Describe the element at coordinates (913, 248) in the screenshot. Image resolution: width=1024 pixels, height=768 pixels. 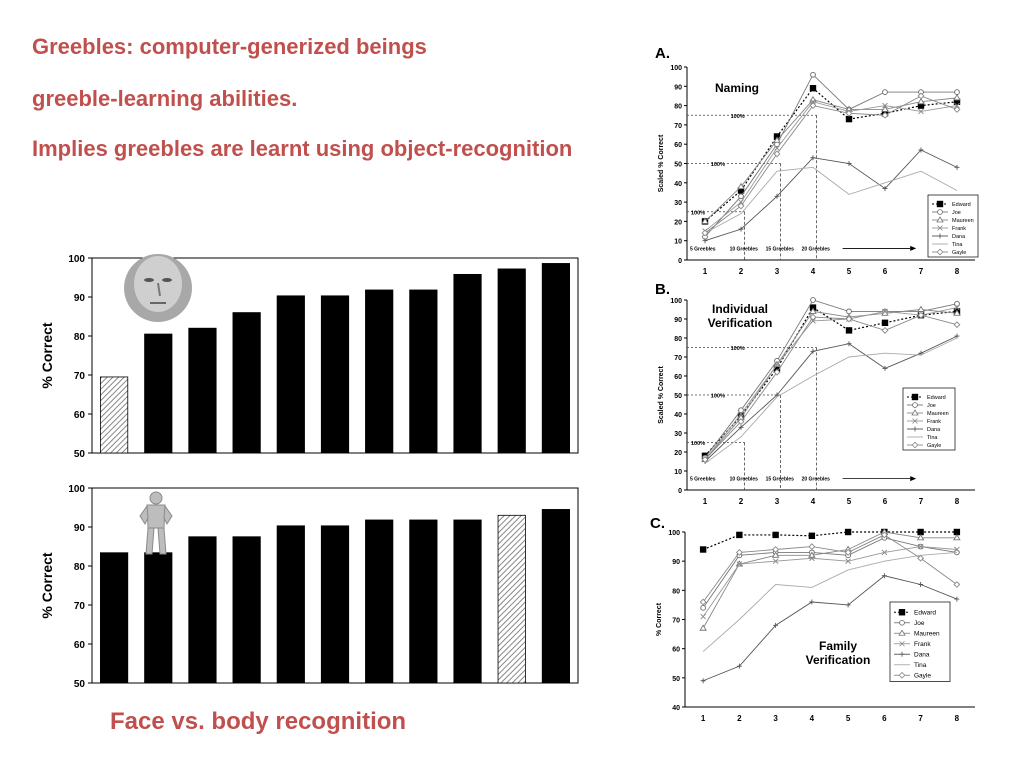
I see `phase-arrow-head` at that location.